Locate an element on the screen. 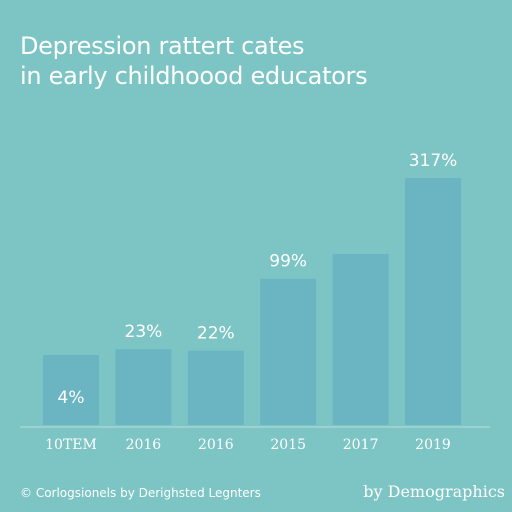 This screenshot has height=512, width=512. footer-credit: © Corlogsionels by Derighsted Legnters is located at coordinates (140, 493).